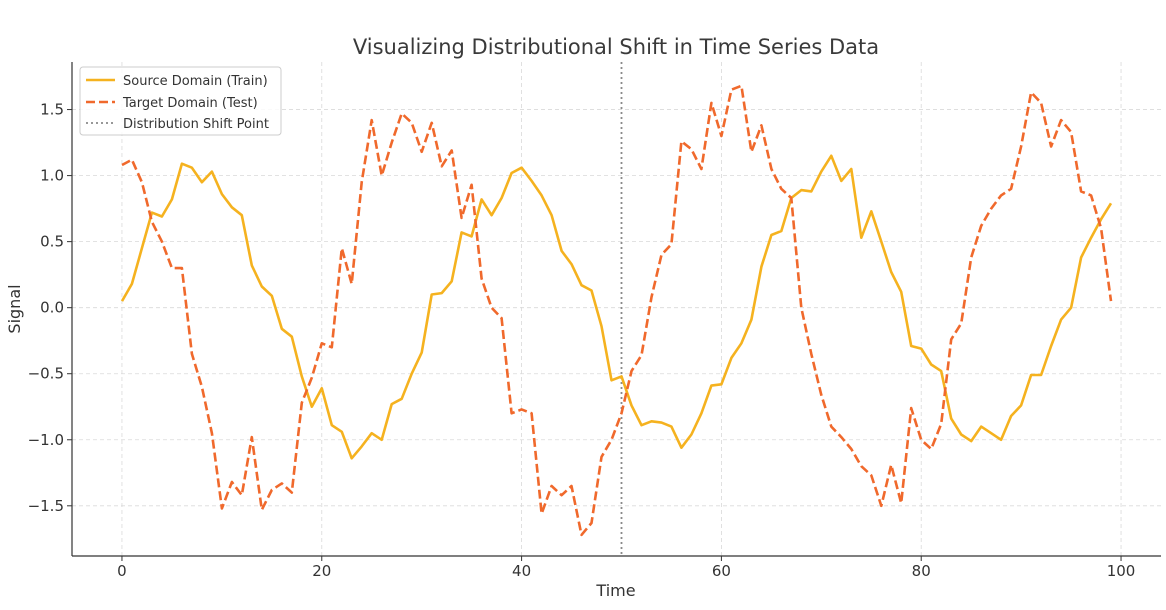  Describe the element at coordinates (321, 571) in the screenshot. I see `x-tick-label: 20` at that location.